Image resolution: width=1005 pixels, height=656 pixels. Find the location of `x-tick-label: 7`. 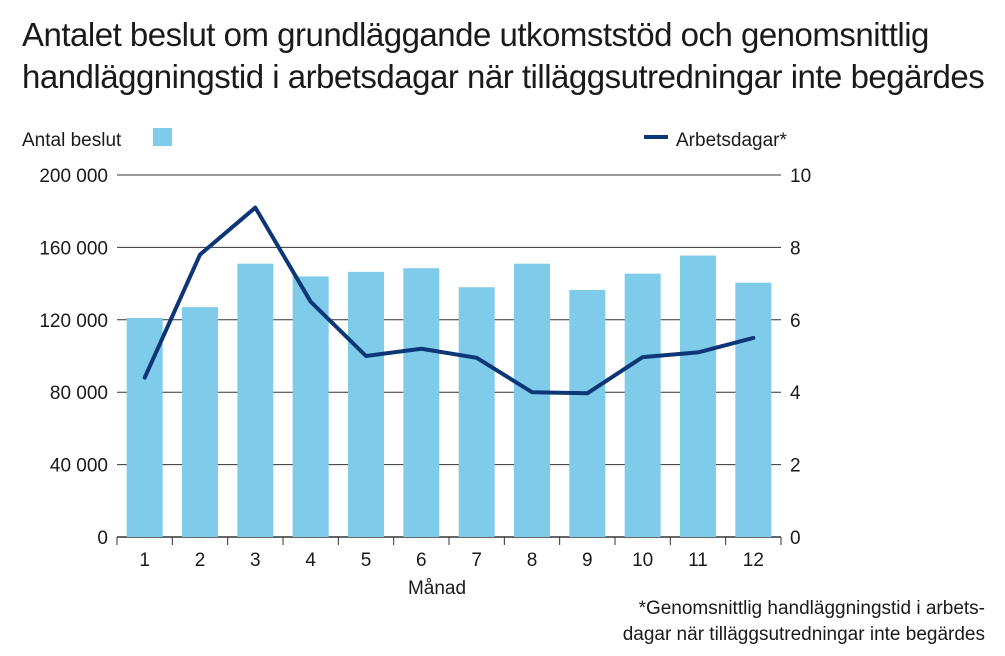

x-tick-label: 7 is located at coordinates (476, 560).